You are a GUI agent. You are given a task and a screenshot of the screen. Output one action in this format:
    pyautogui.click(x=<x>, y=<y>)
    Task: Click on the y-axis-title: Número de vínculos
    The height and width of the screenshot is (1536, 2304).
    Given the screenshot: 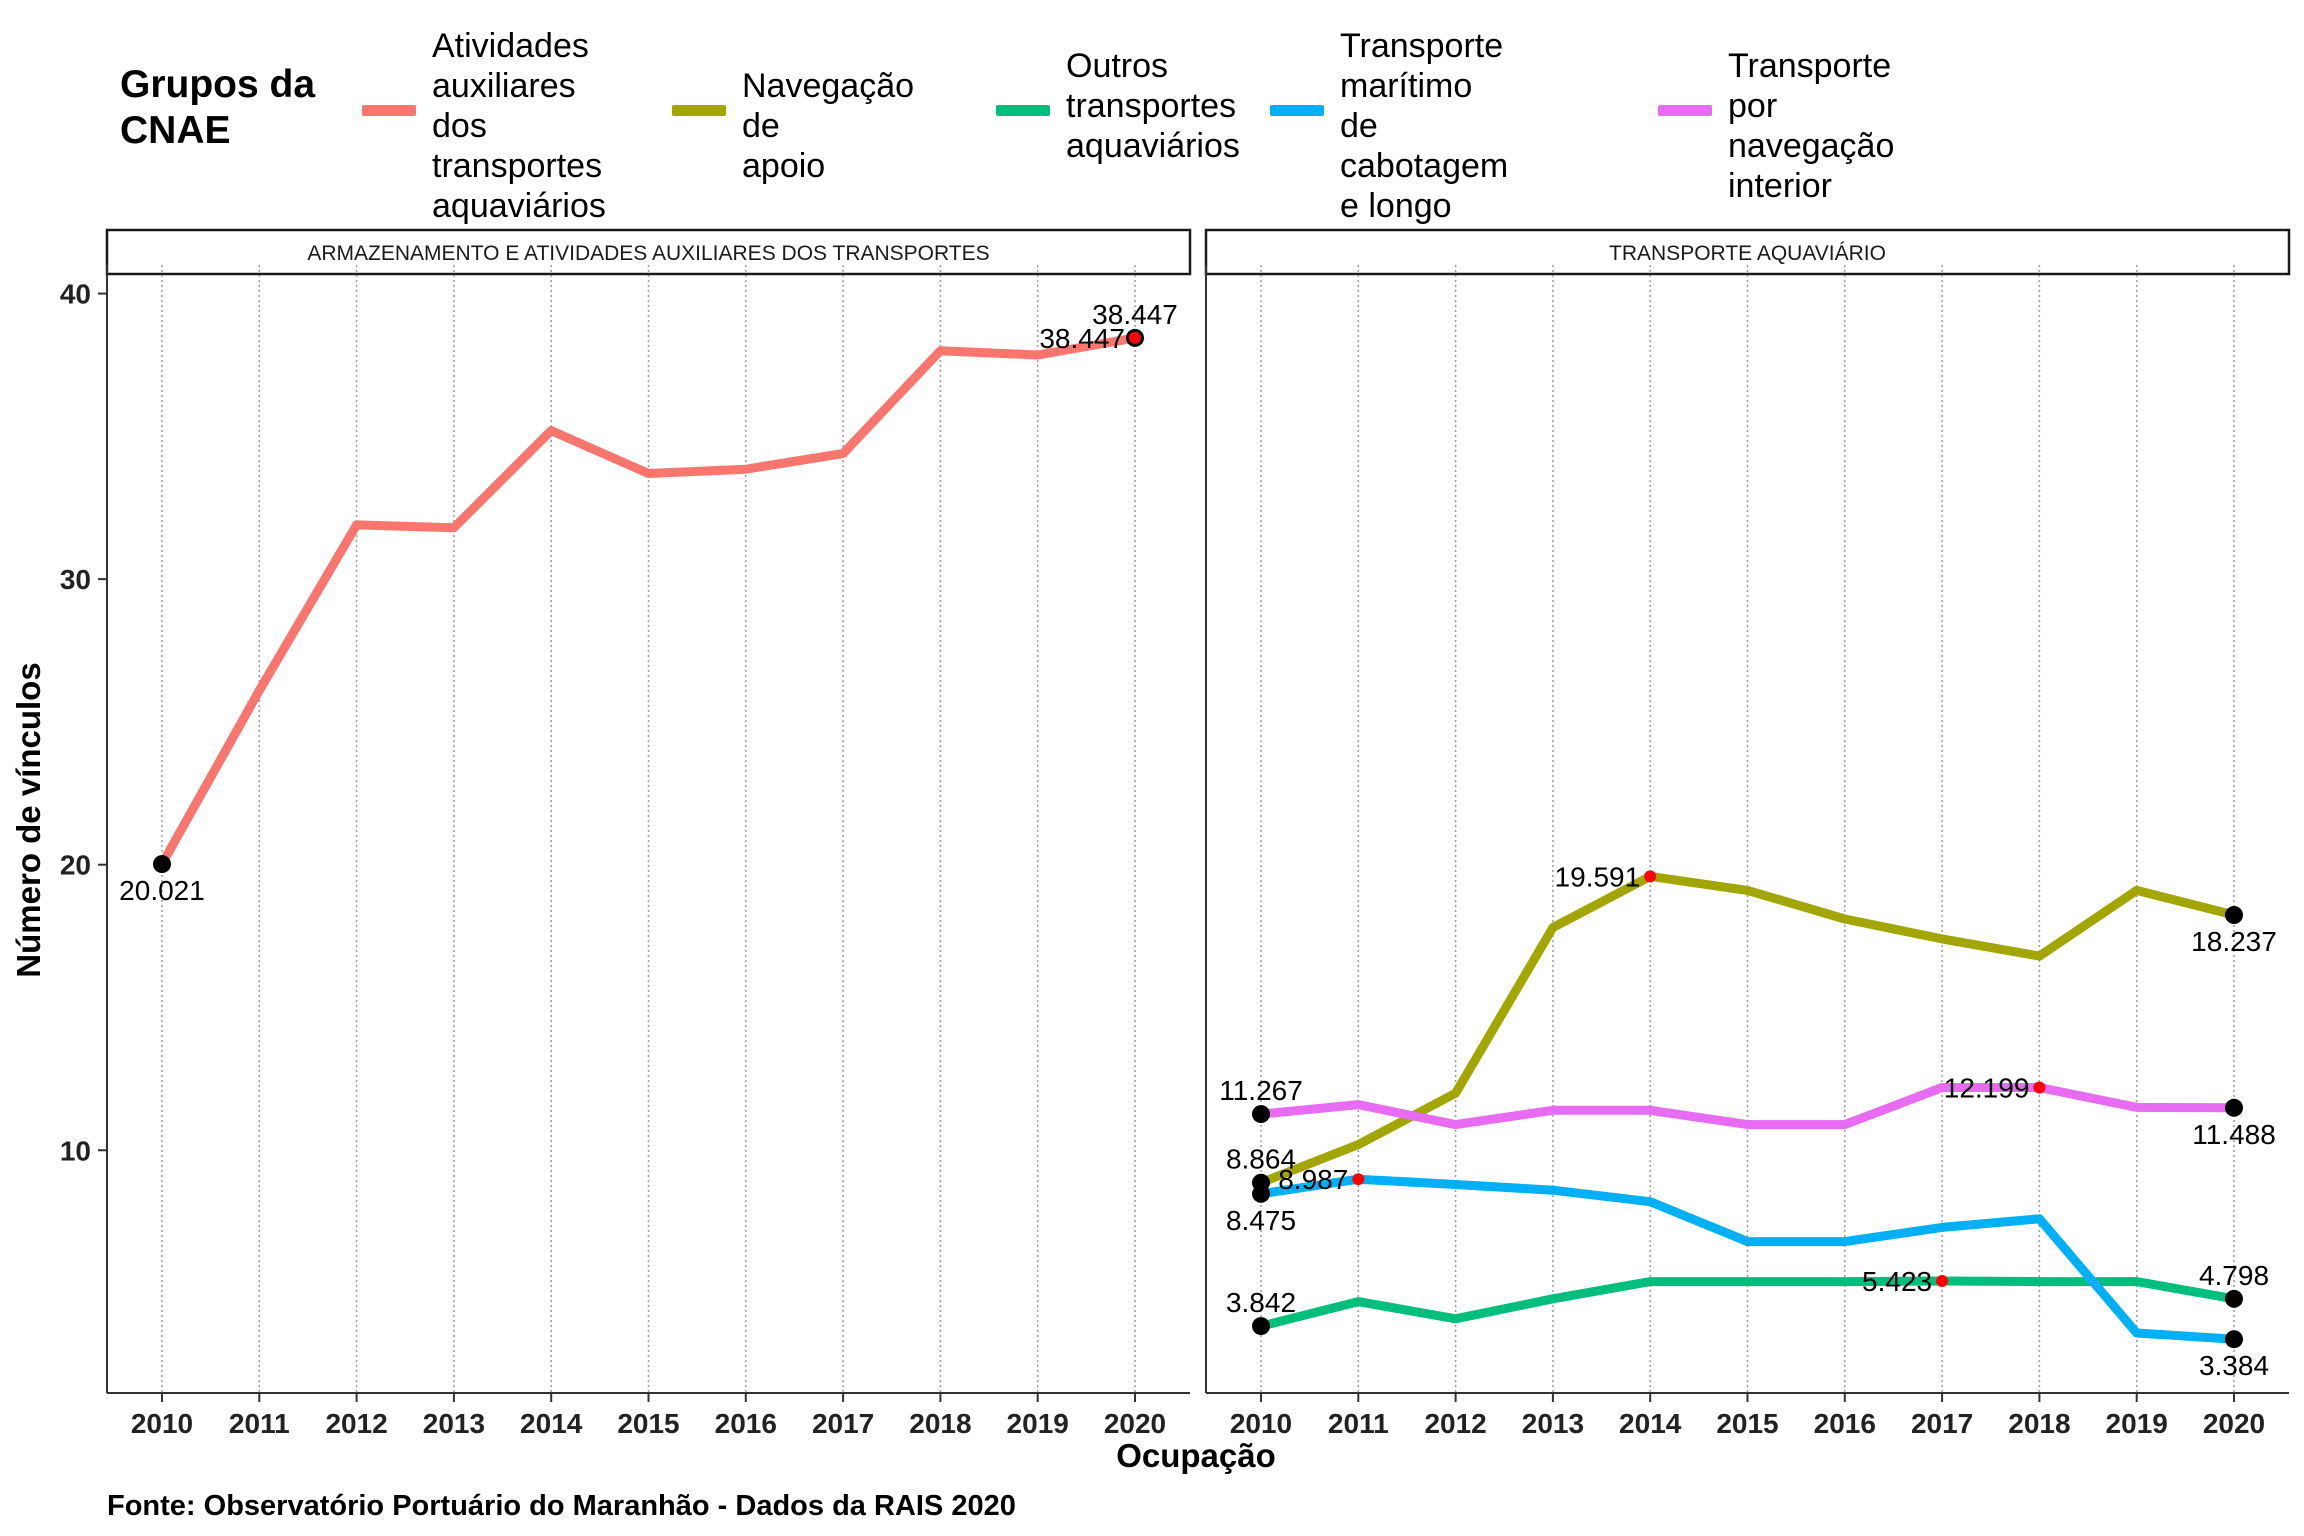 What is the action you would take?
    pyautogui.click(x=28, y=819)
    